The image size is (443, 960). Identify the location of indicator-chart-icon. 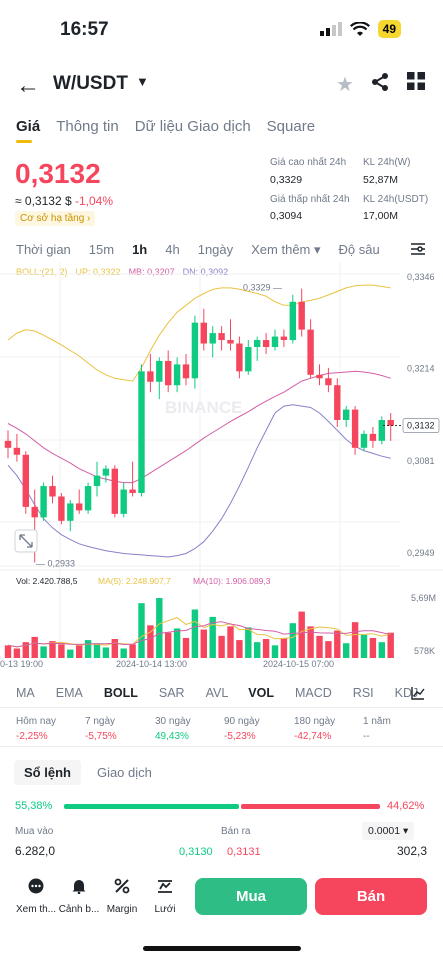
(418, 695).